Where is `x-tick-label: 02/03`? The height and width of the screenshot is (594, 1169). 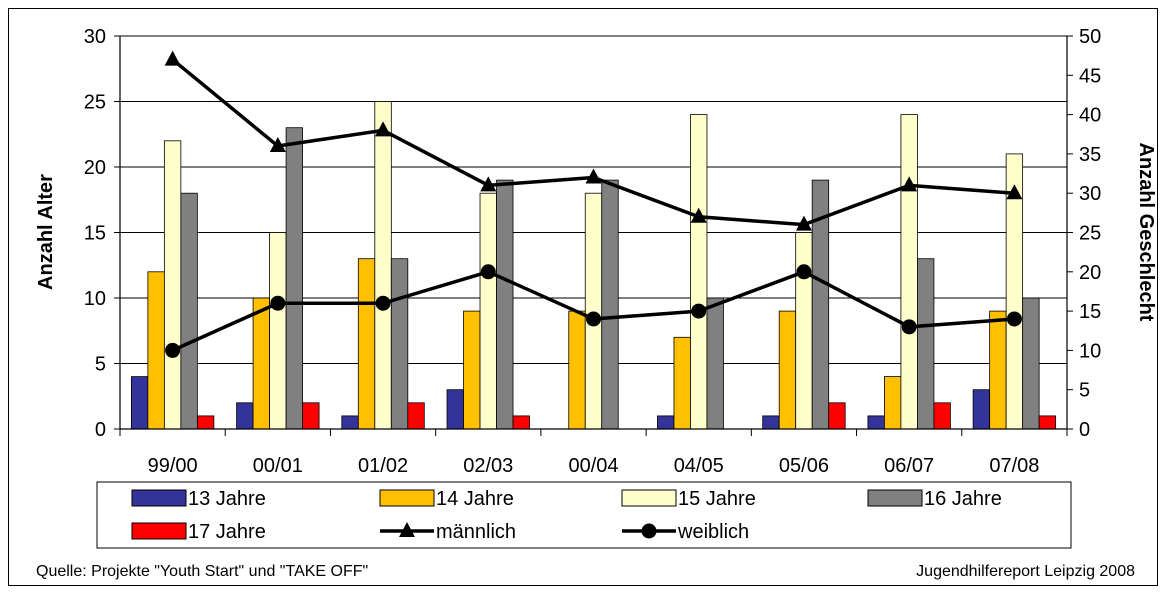
x-tick-label: 02/03 is located at coordinates (488, 466).